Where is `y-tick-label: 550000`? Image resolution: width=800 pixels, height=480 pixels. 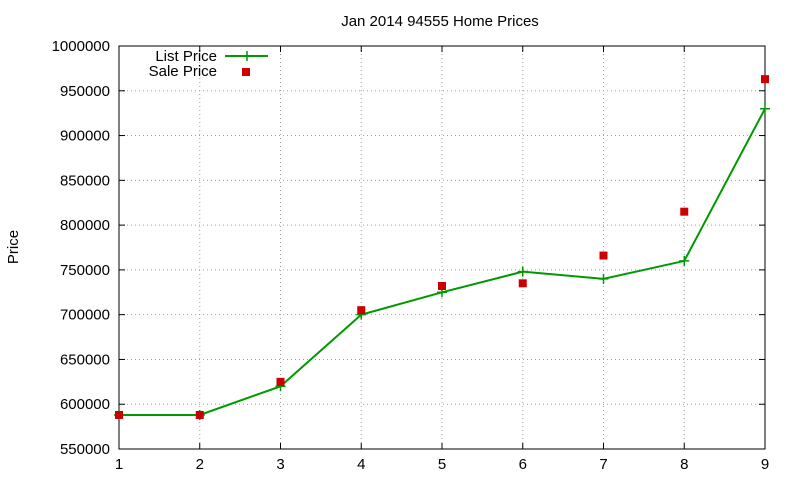
y-tick-label: 550000 is located at coordinates (85, 449).